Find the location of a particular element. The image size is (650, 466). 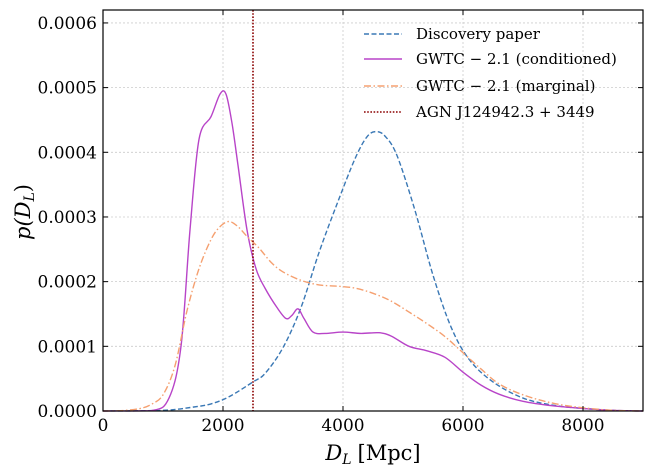

y-tick-label: 0.0001 is located at coordinates (67, 347).